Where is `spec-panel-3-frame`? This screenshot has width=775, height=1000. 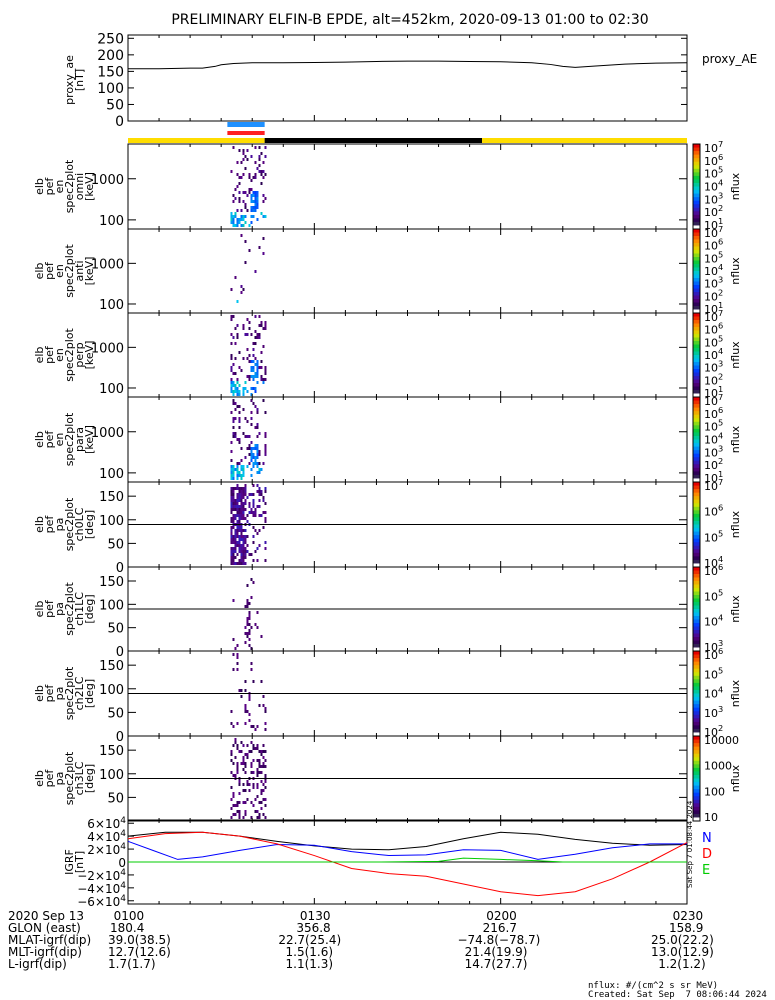 spec-panel-3-frame is located at coordinates (407, 439).